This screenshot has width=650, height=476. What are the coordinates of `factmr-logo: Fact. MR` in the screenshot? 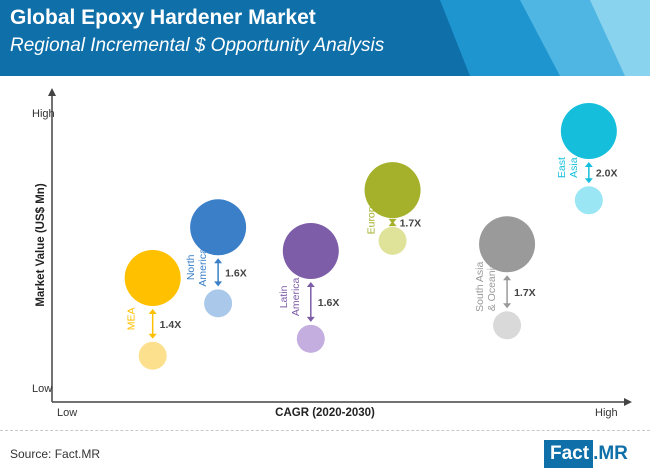 It's located at (586, 454).